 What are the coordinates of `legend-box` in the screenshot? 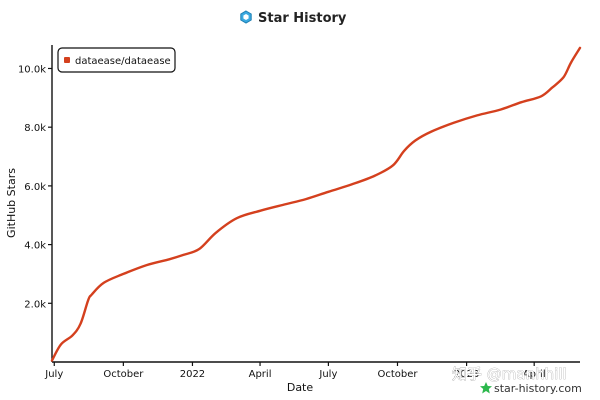 It's located at (116, 60).